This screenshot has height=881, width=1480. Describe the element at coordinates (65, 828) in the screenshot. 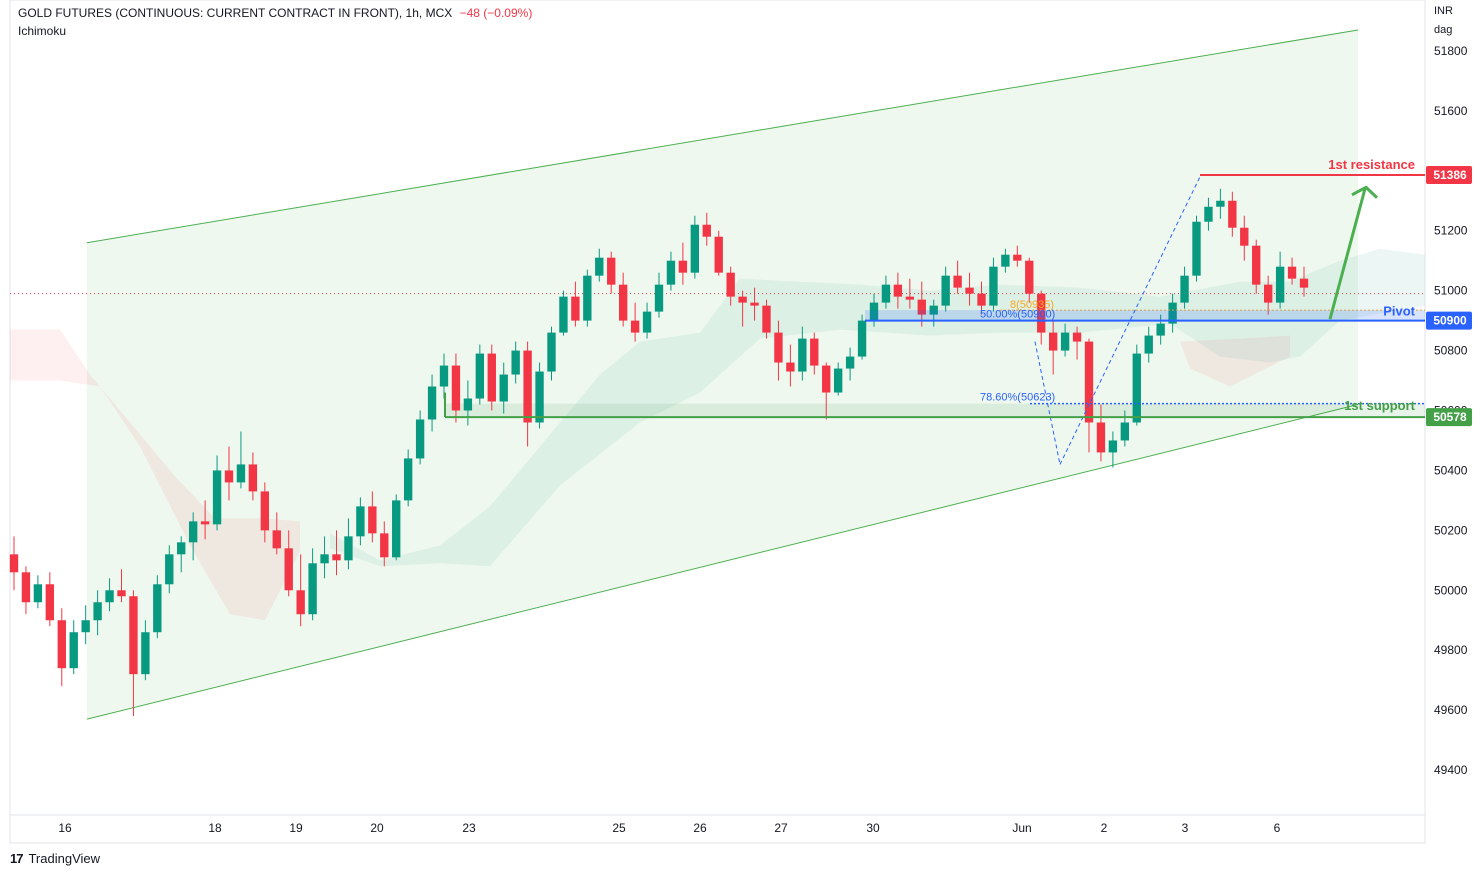

I see `time-tick-label: 16` at that location.